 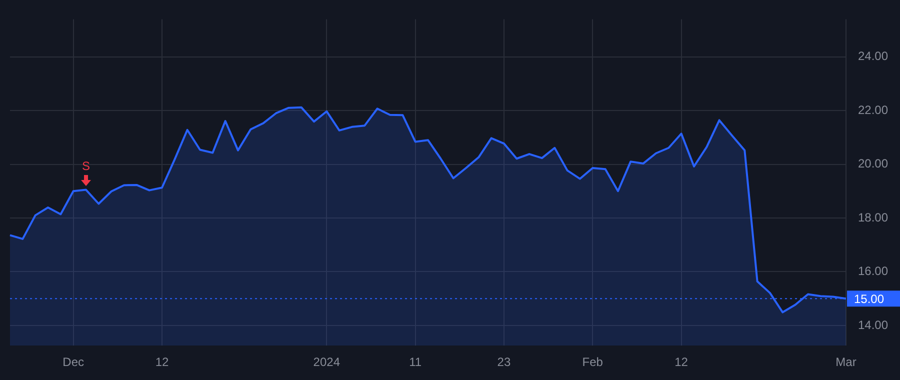 What do you see at coordinates (86, 166) in the screenshot?
I see `annotation: S` at bounding box center [86, 166].